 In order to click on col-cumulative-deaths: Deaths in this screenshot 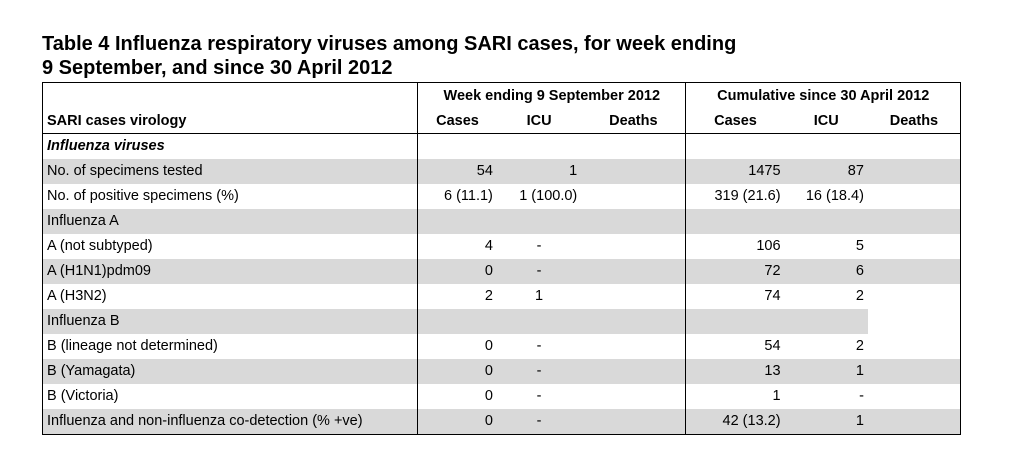, I will do `click(914, 121)`.